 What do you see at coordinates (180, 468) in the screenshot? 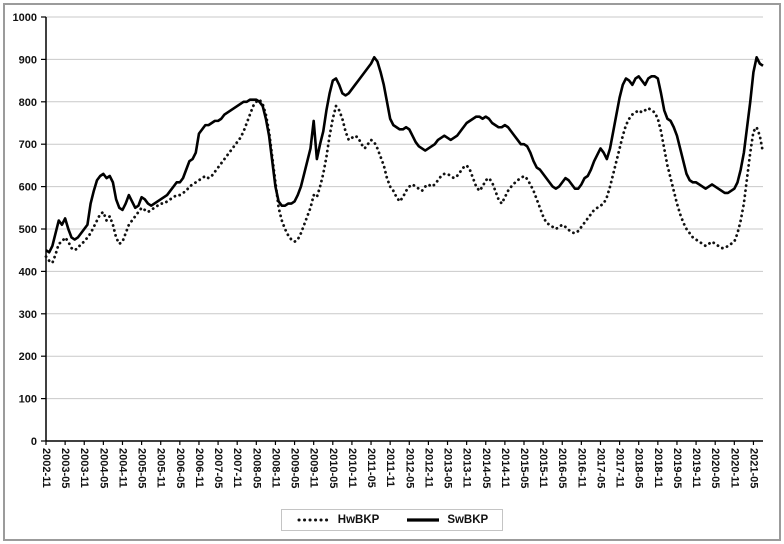
I see `svg-text: 2006-05` at bounding box center [180, 468].